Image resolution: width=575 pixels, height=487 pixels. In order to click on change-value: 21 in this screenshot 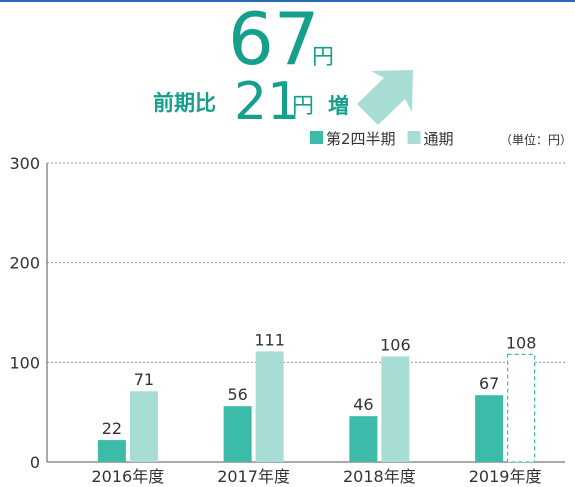, I will do `click(267, 102)`.